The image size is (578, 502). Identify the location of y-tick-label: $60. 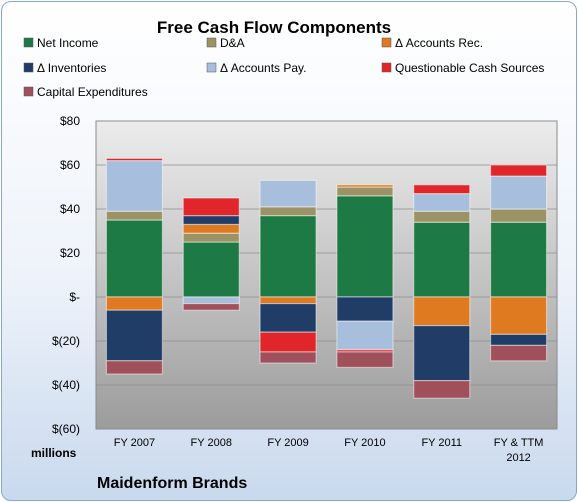
(70, 165).